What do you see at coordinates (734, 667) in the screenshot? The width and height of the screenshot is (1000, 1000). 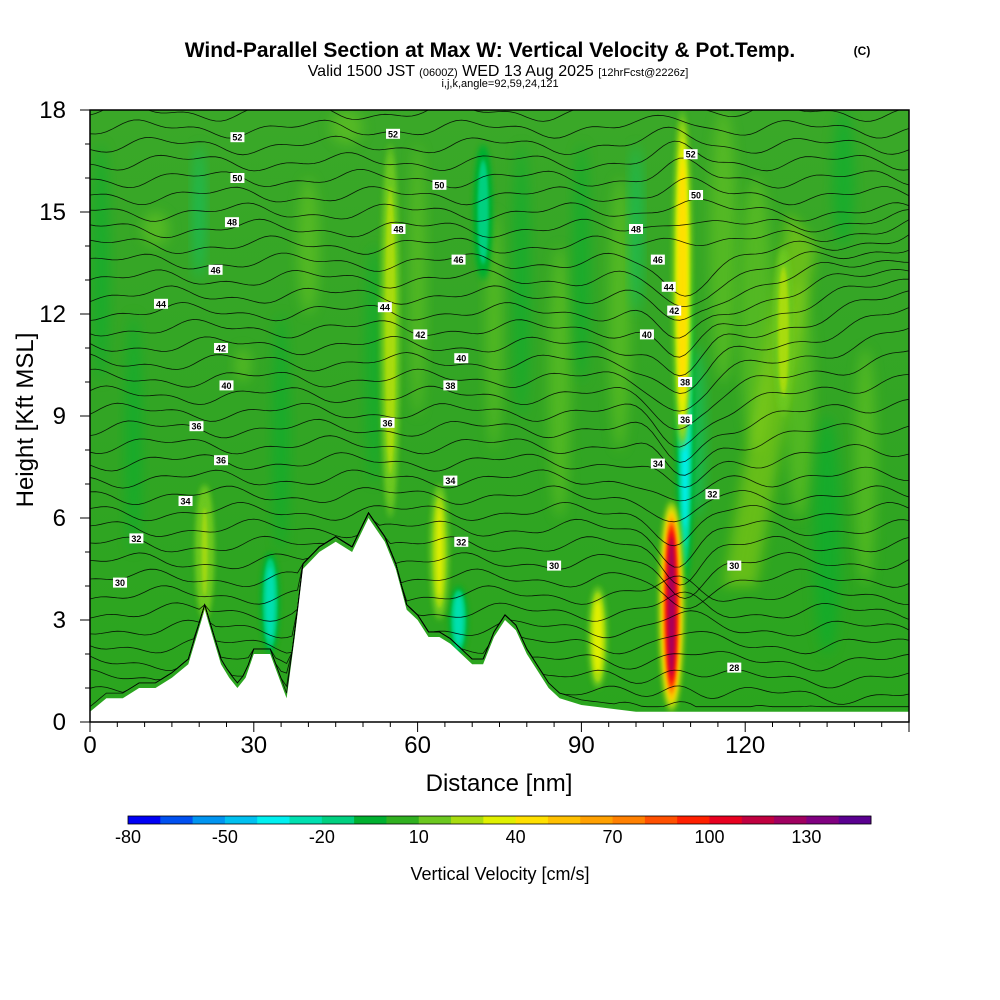 I see `contour-label: 28` at bounding box center [734, 667].